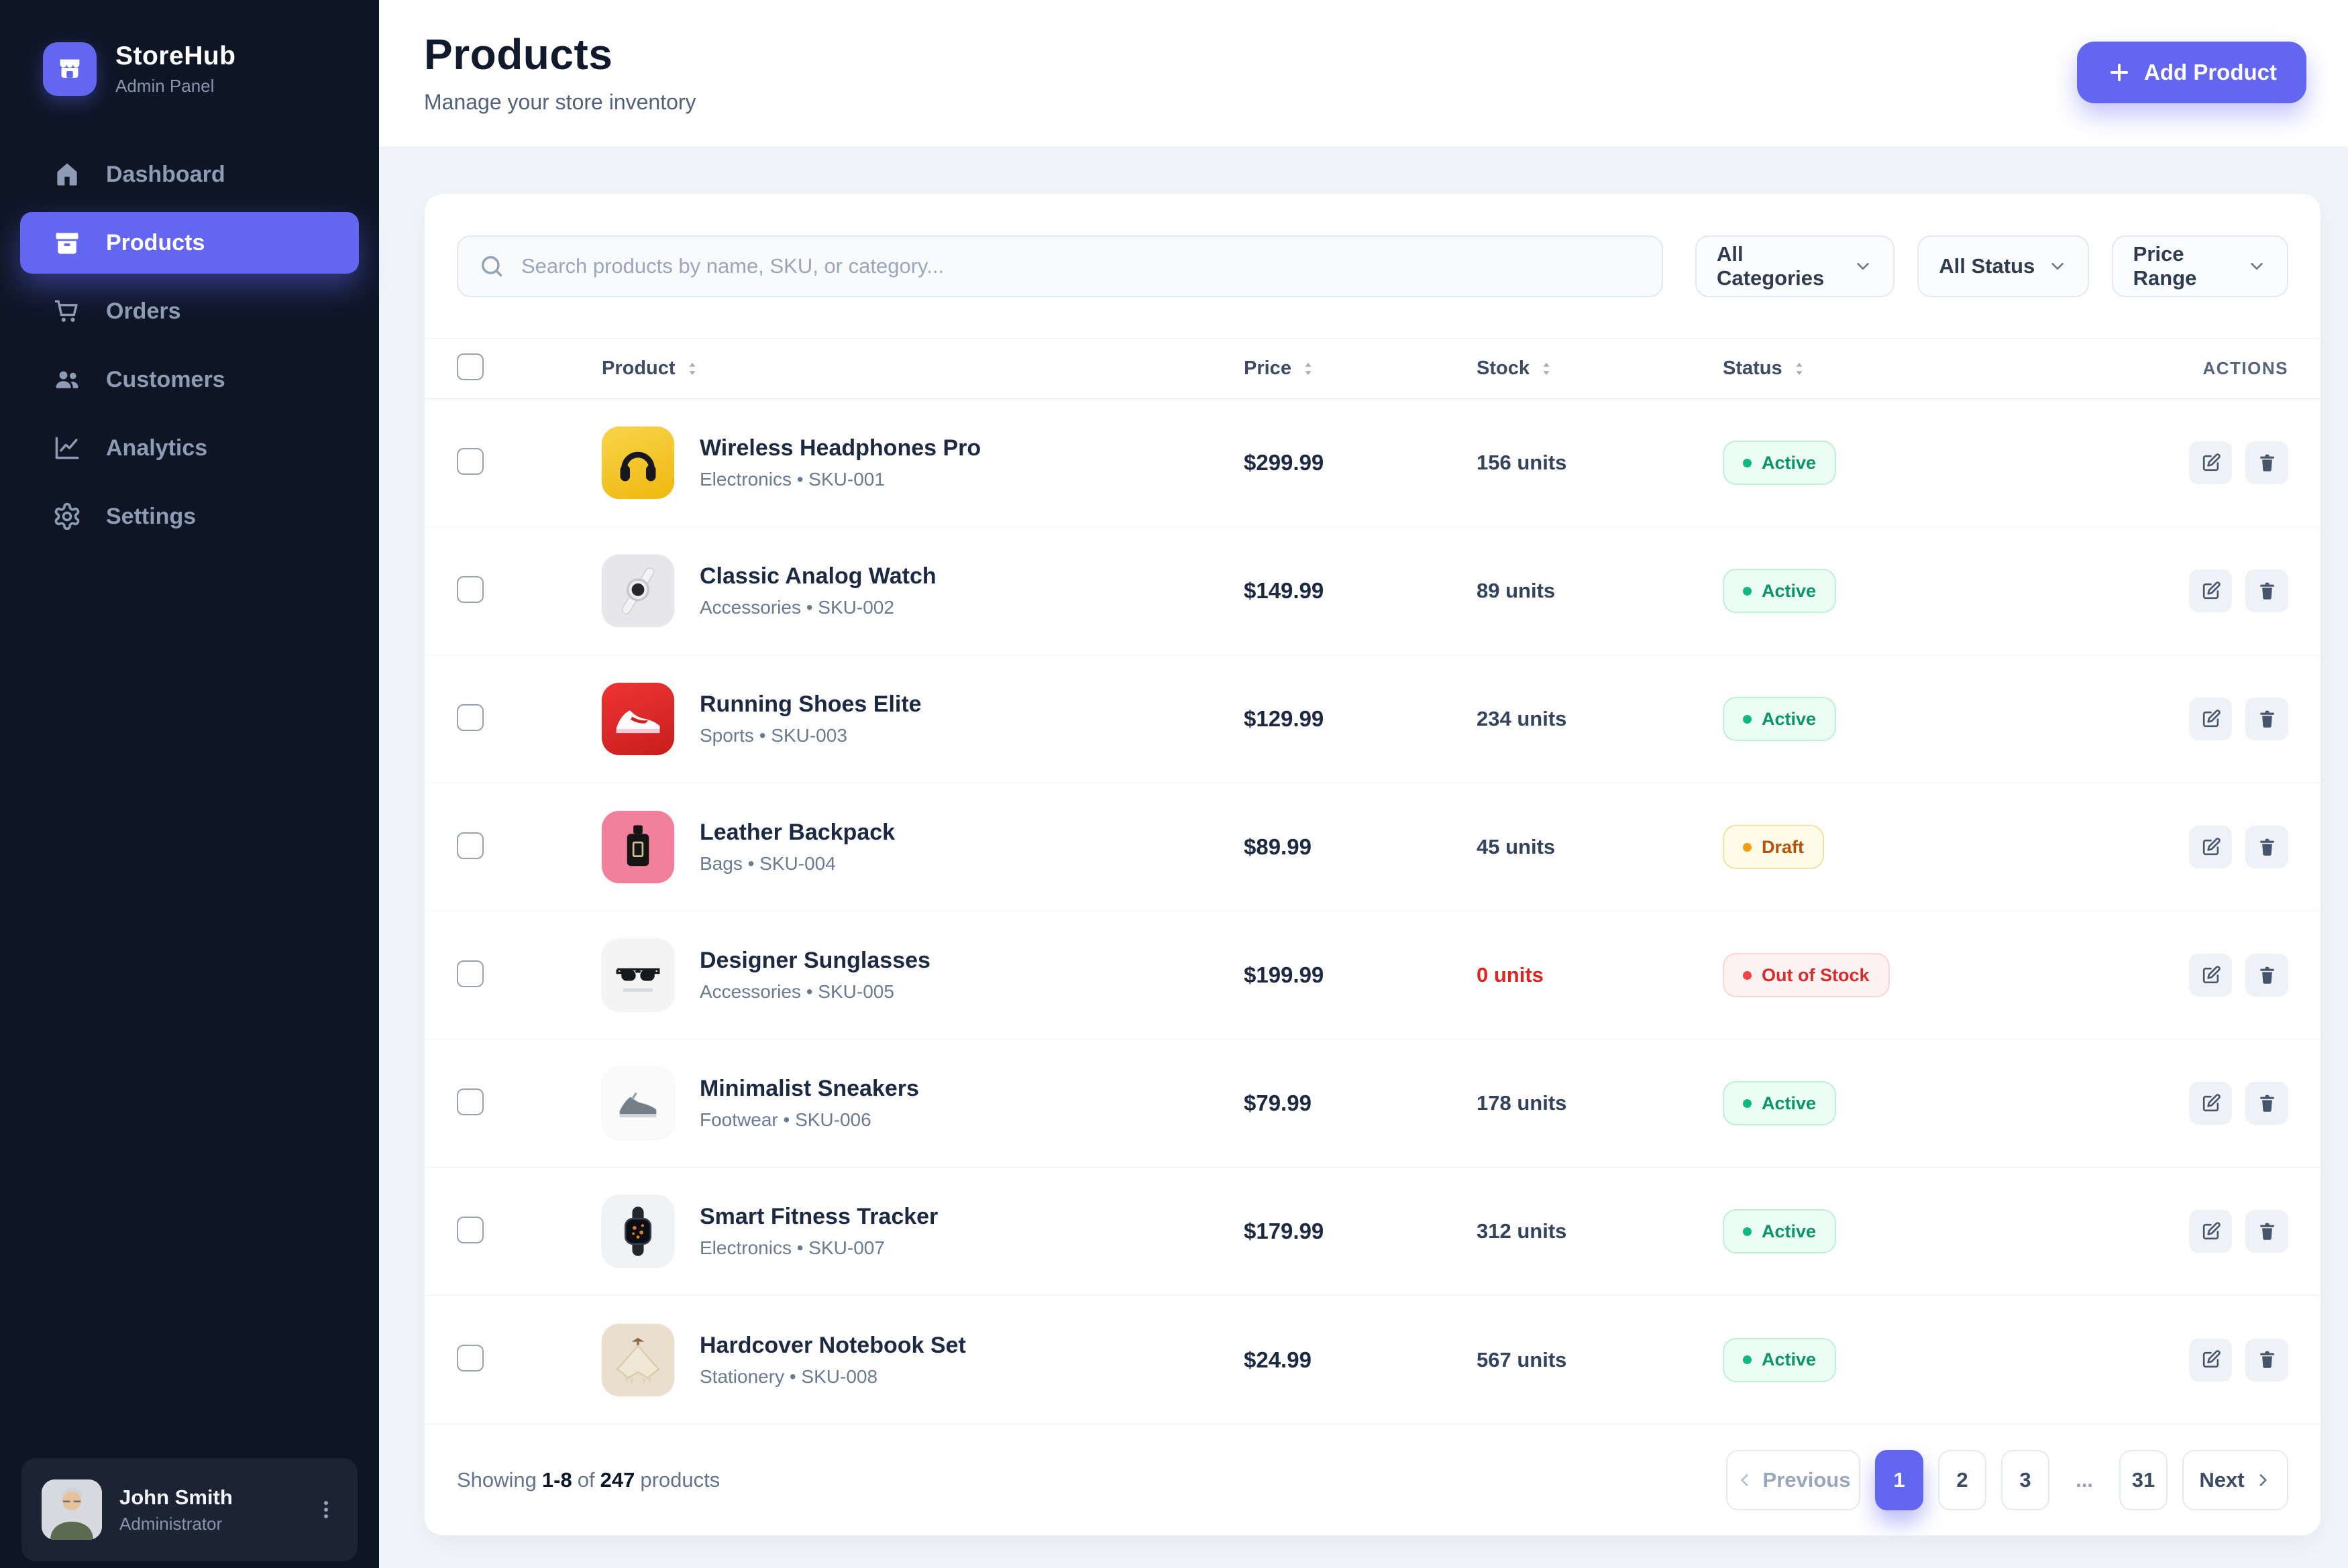  I want to click on status-filter-label: All Status, so click(1987, 266).